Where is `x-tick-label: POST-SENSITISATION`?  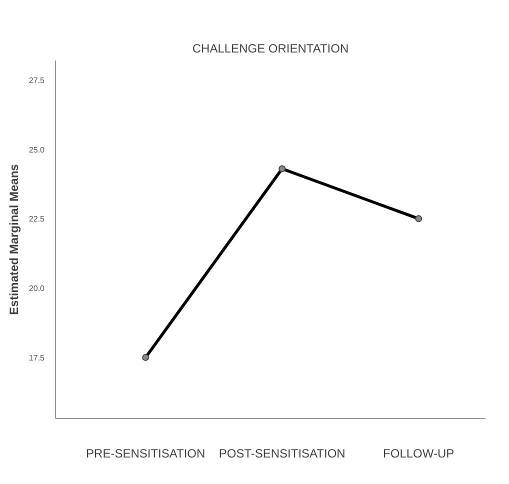 x-tick-label: POST-SENSITISATION is located at coordinates (282, 453).